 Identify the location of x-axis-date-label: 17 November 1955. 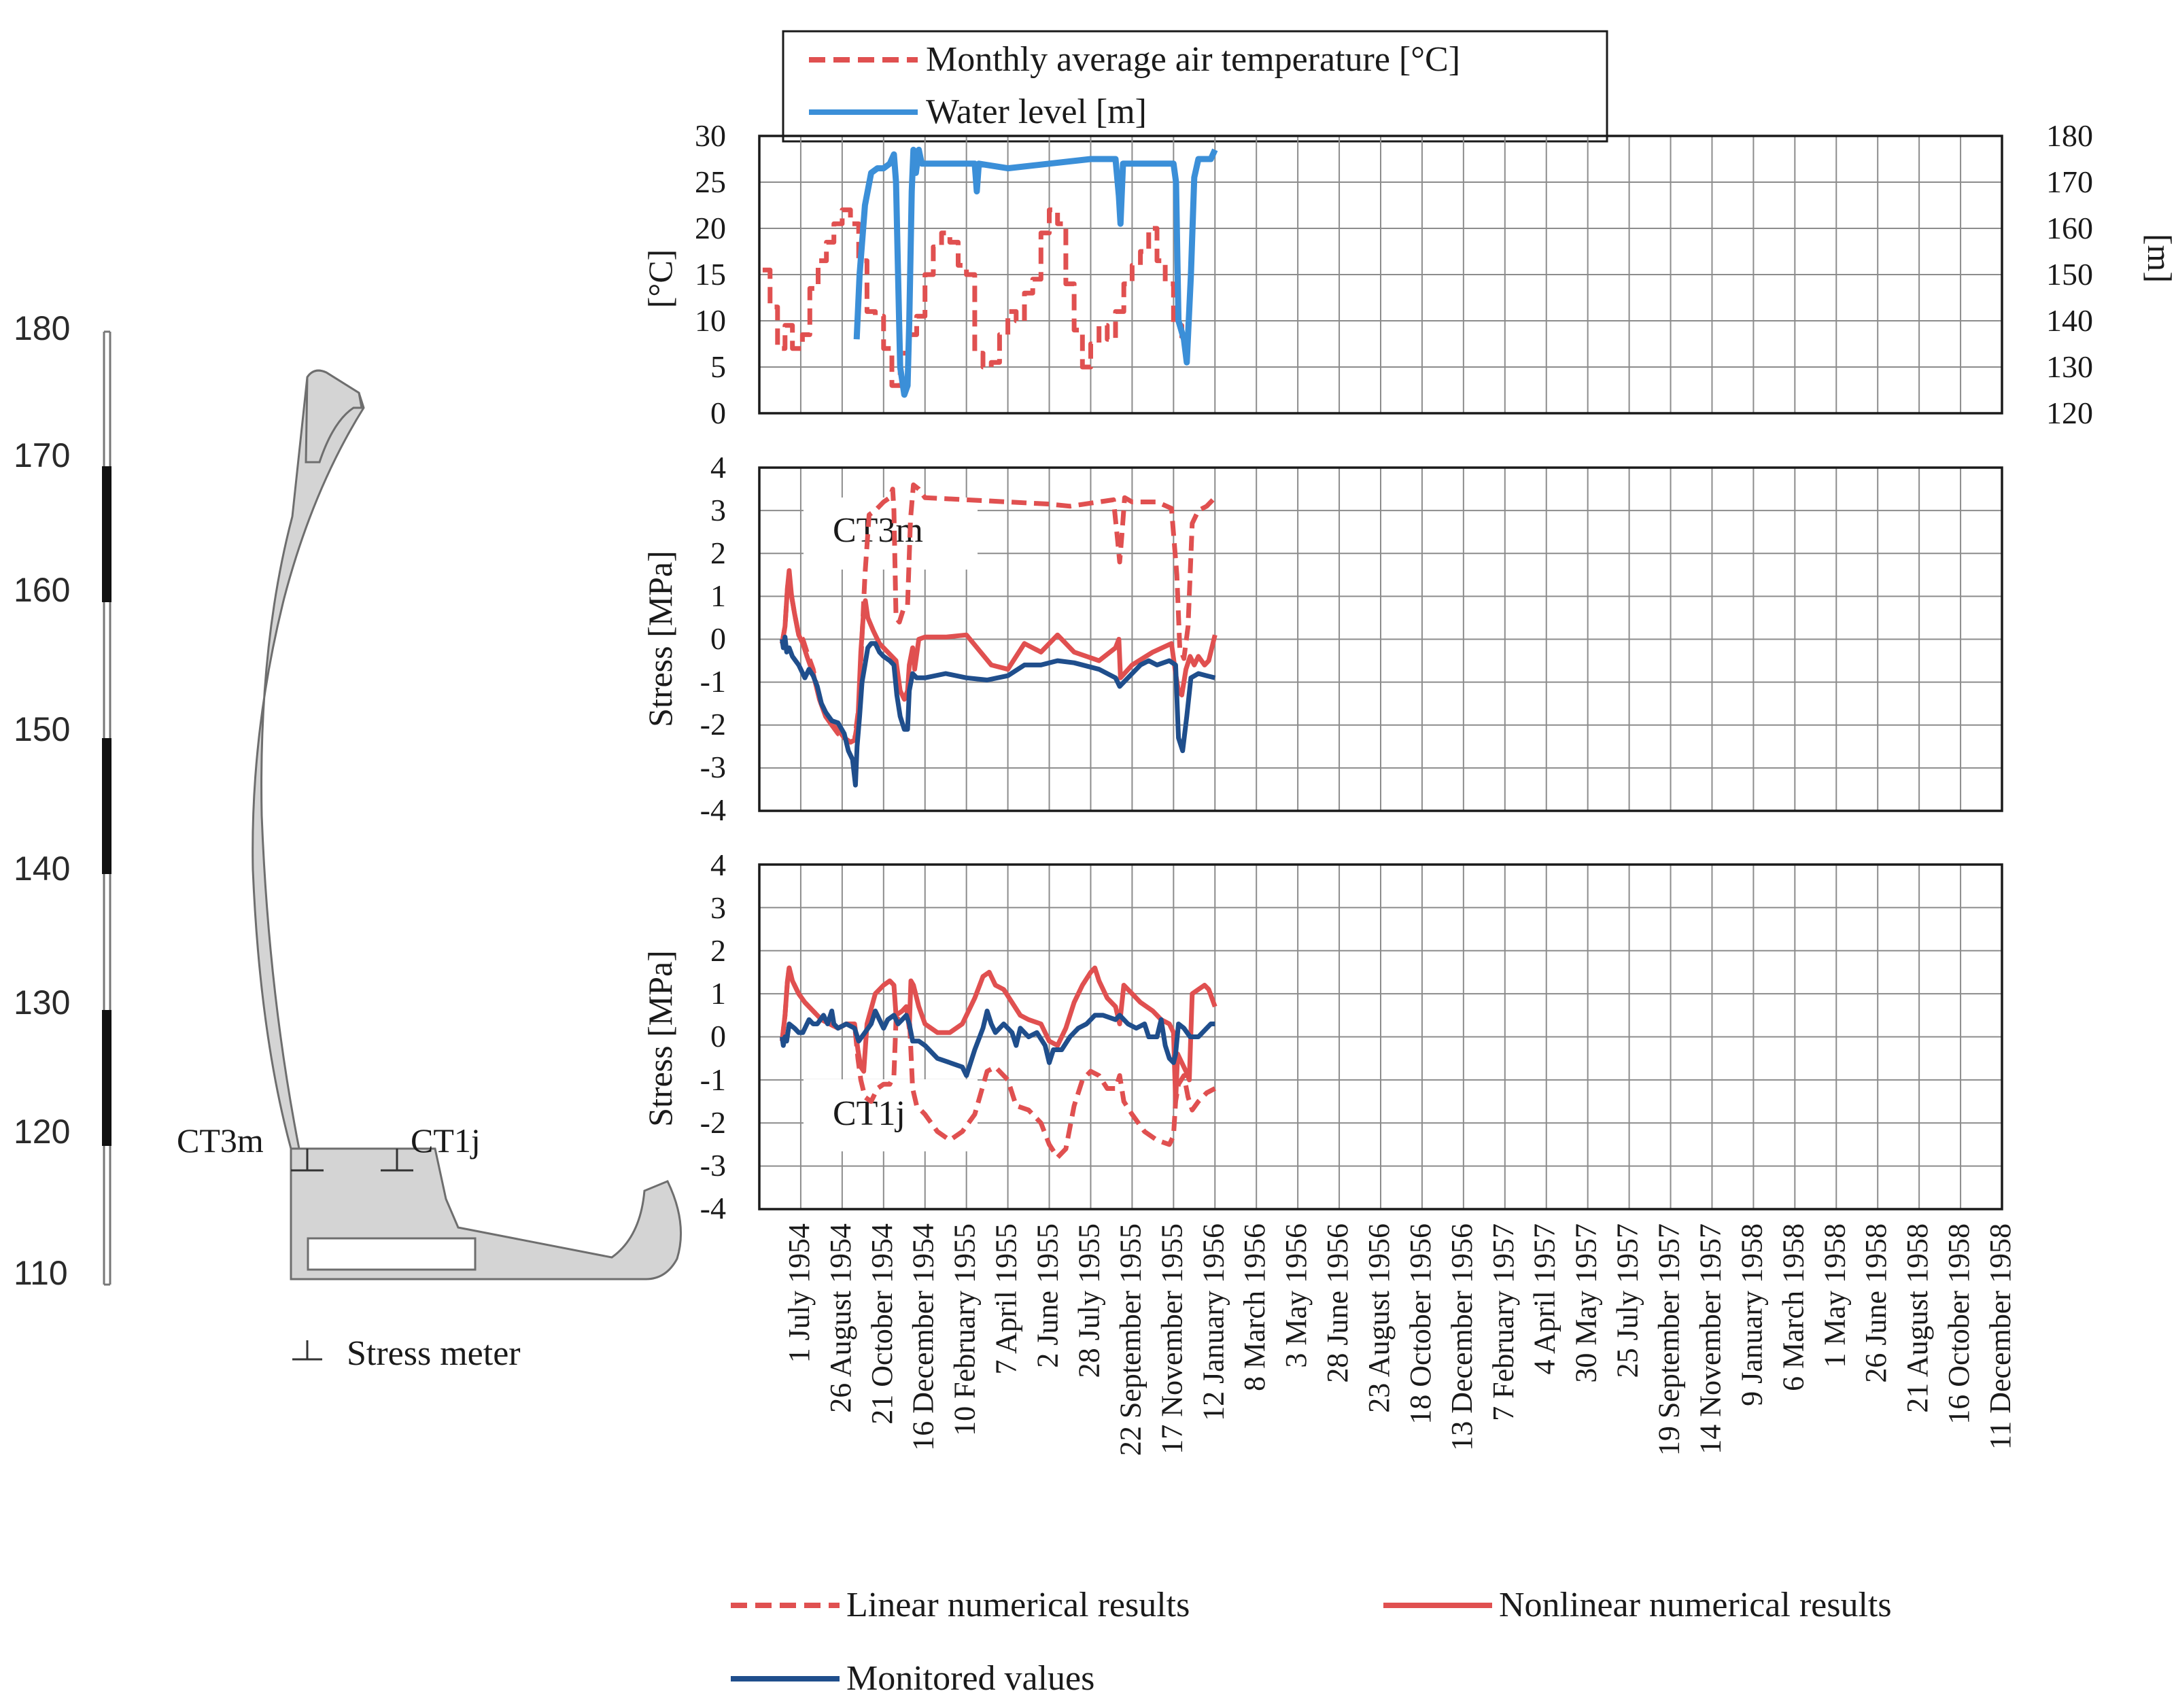
(1171, 1338).